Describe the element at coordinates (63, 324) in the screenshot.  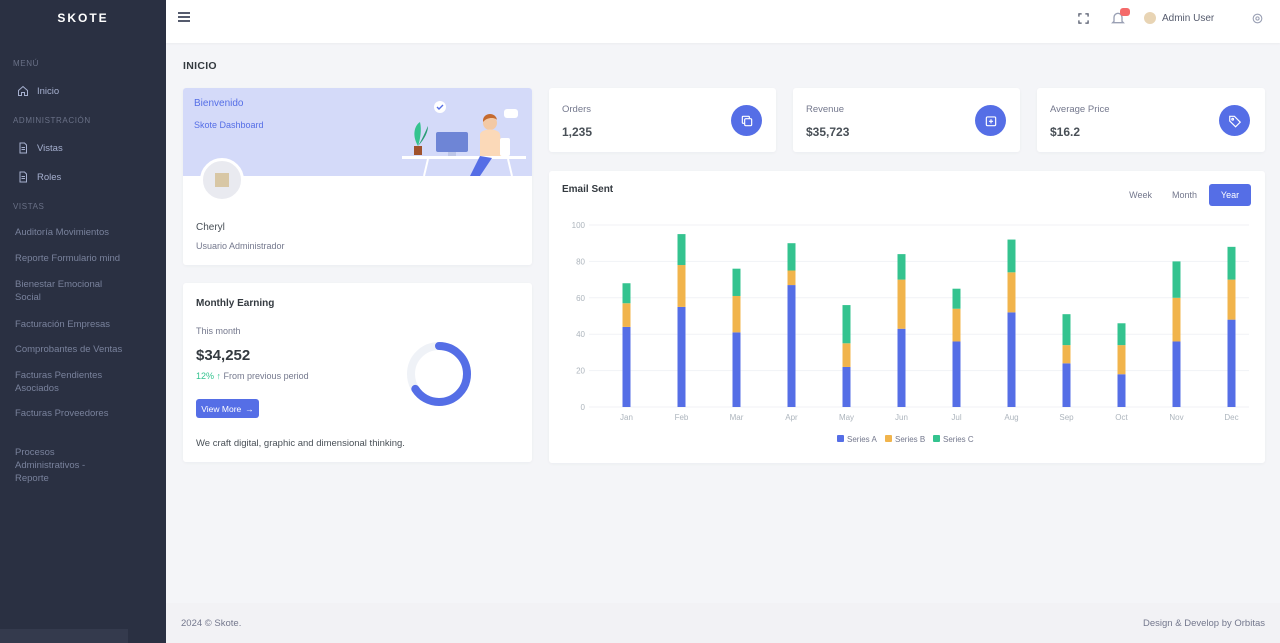
I see `sidebar-link-4: Facturación Empresas` at that location.